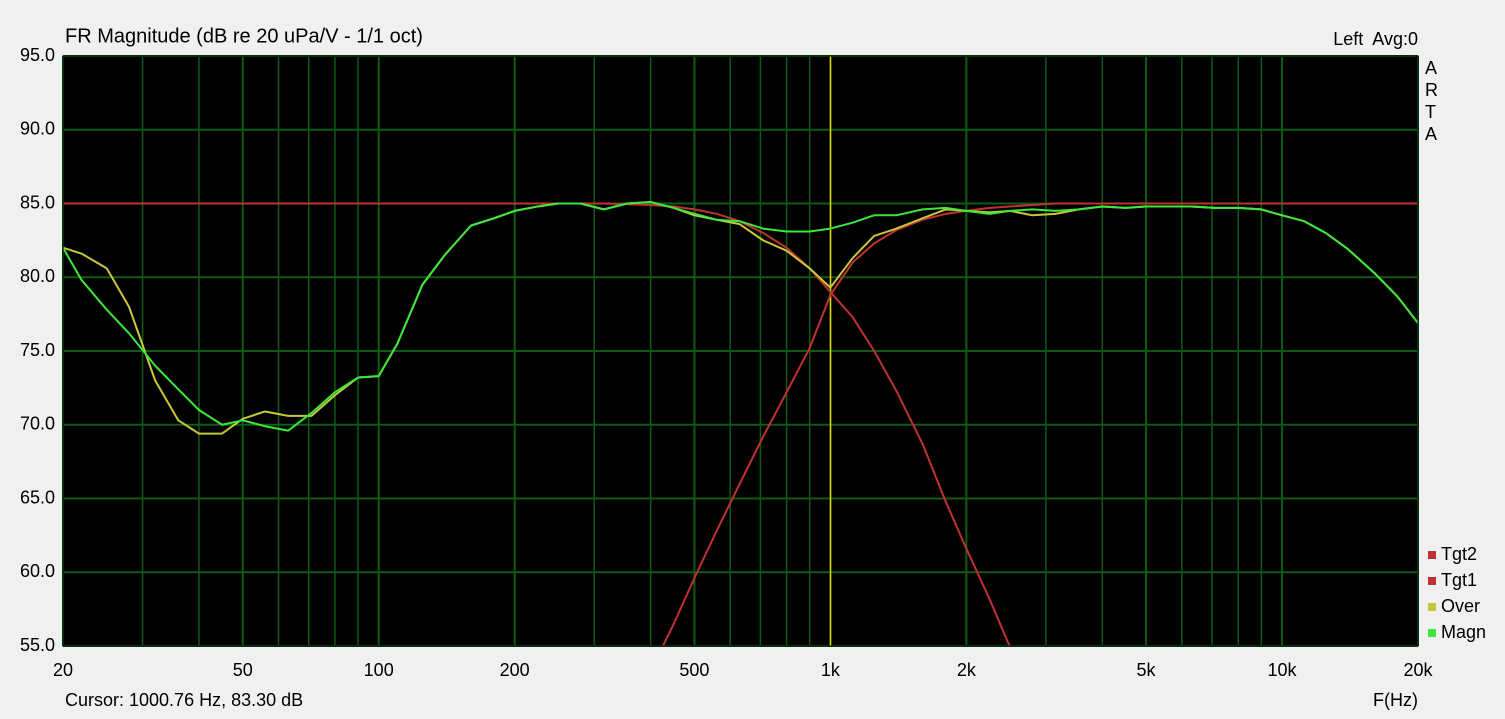  I want to click on channel-label: Left Avg:0, so click(1375, 39).